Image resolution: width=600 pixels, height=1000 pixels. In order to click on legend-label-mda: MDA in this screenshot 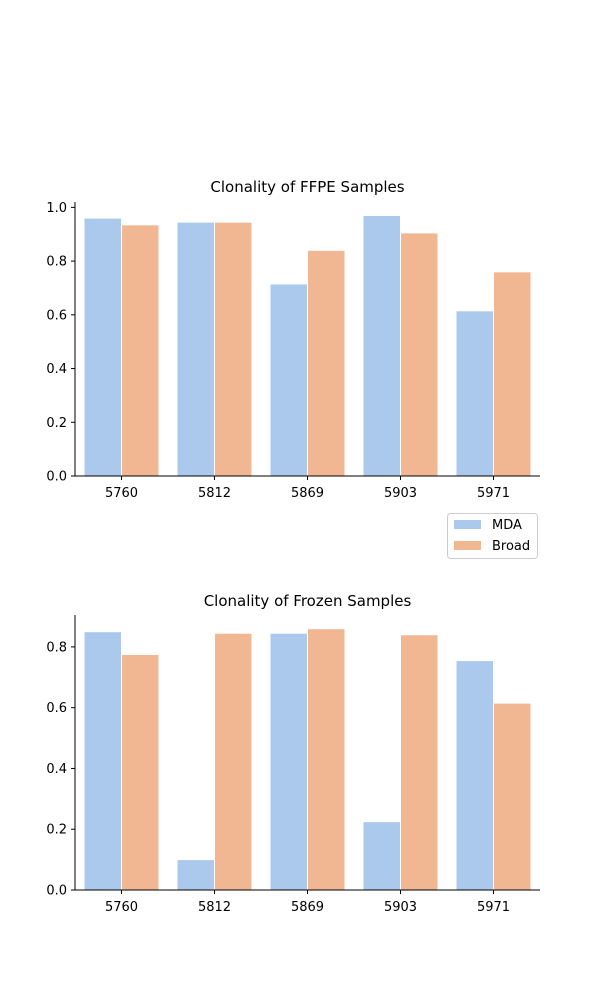, I will do `click(507, 525)`.